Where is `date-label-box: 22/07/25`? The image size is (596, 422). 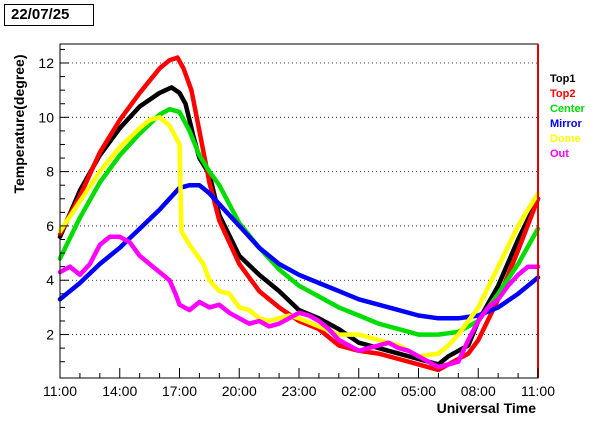
date-label-box: 22/07/25 is located at coordinates (49, 15).